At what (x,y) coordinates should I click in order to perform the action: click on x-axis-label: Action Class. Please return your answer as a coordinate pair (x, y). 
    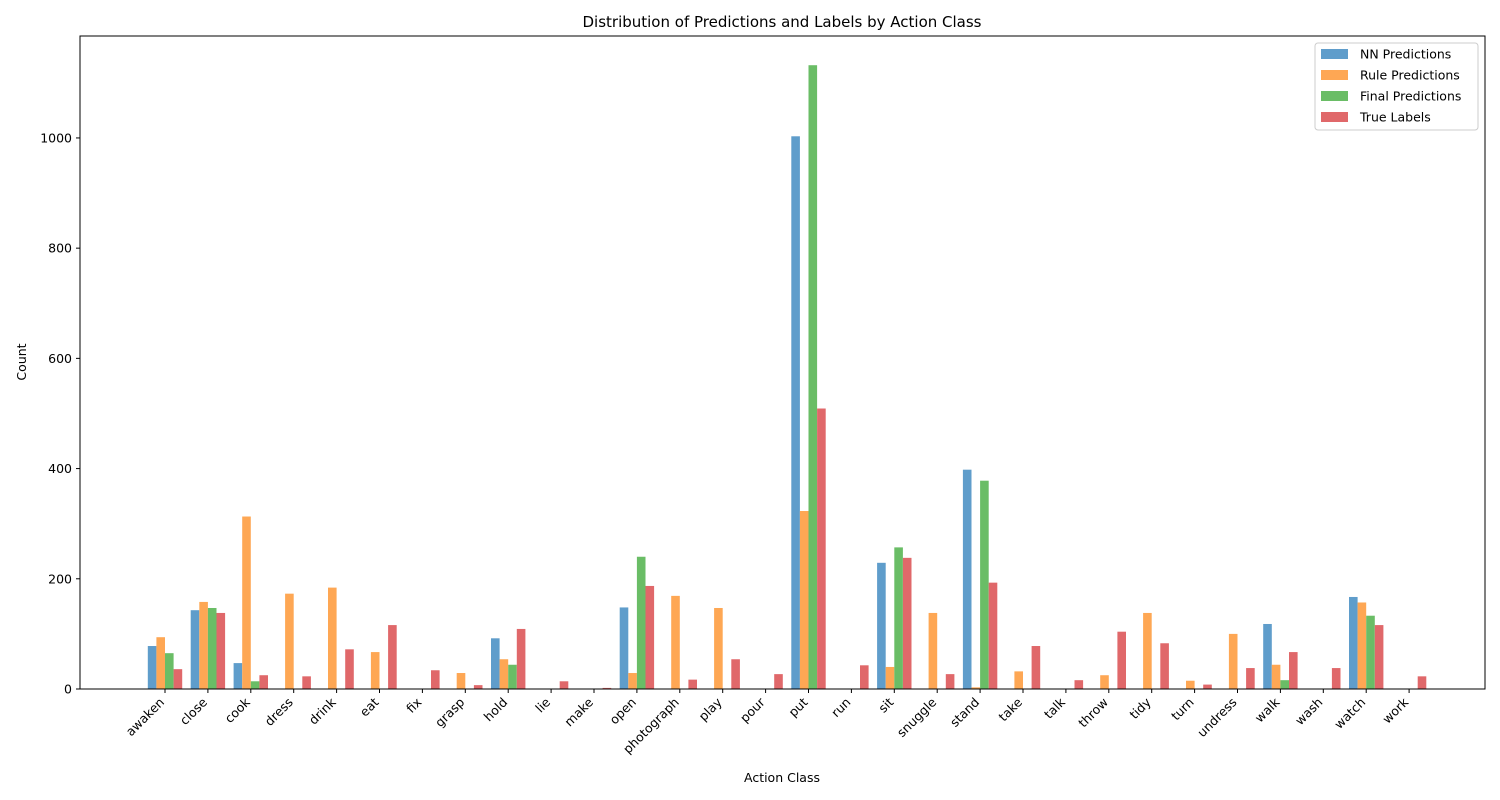
    Looking at the image, I should click on (782, 777).